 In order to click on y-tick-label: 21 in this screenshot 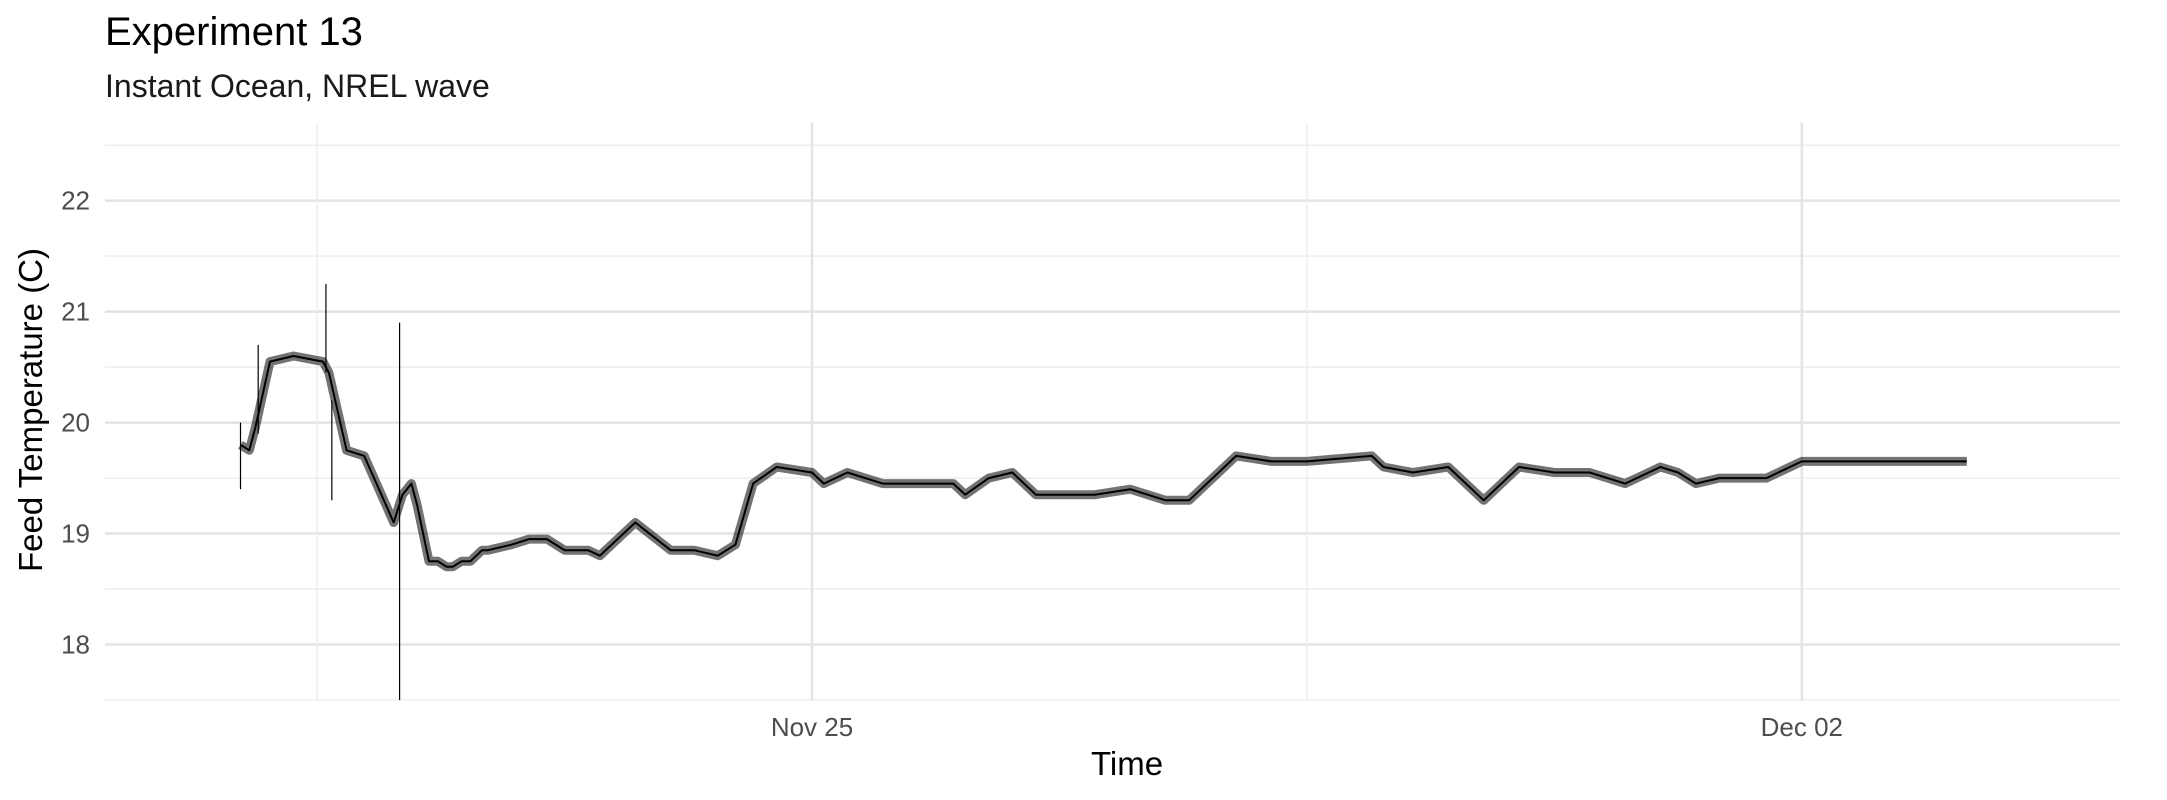, I will do `click(75, 312)`.